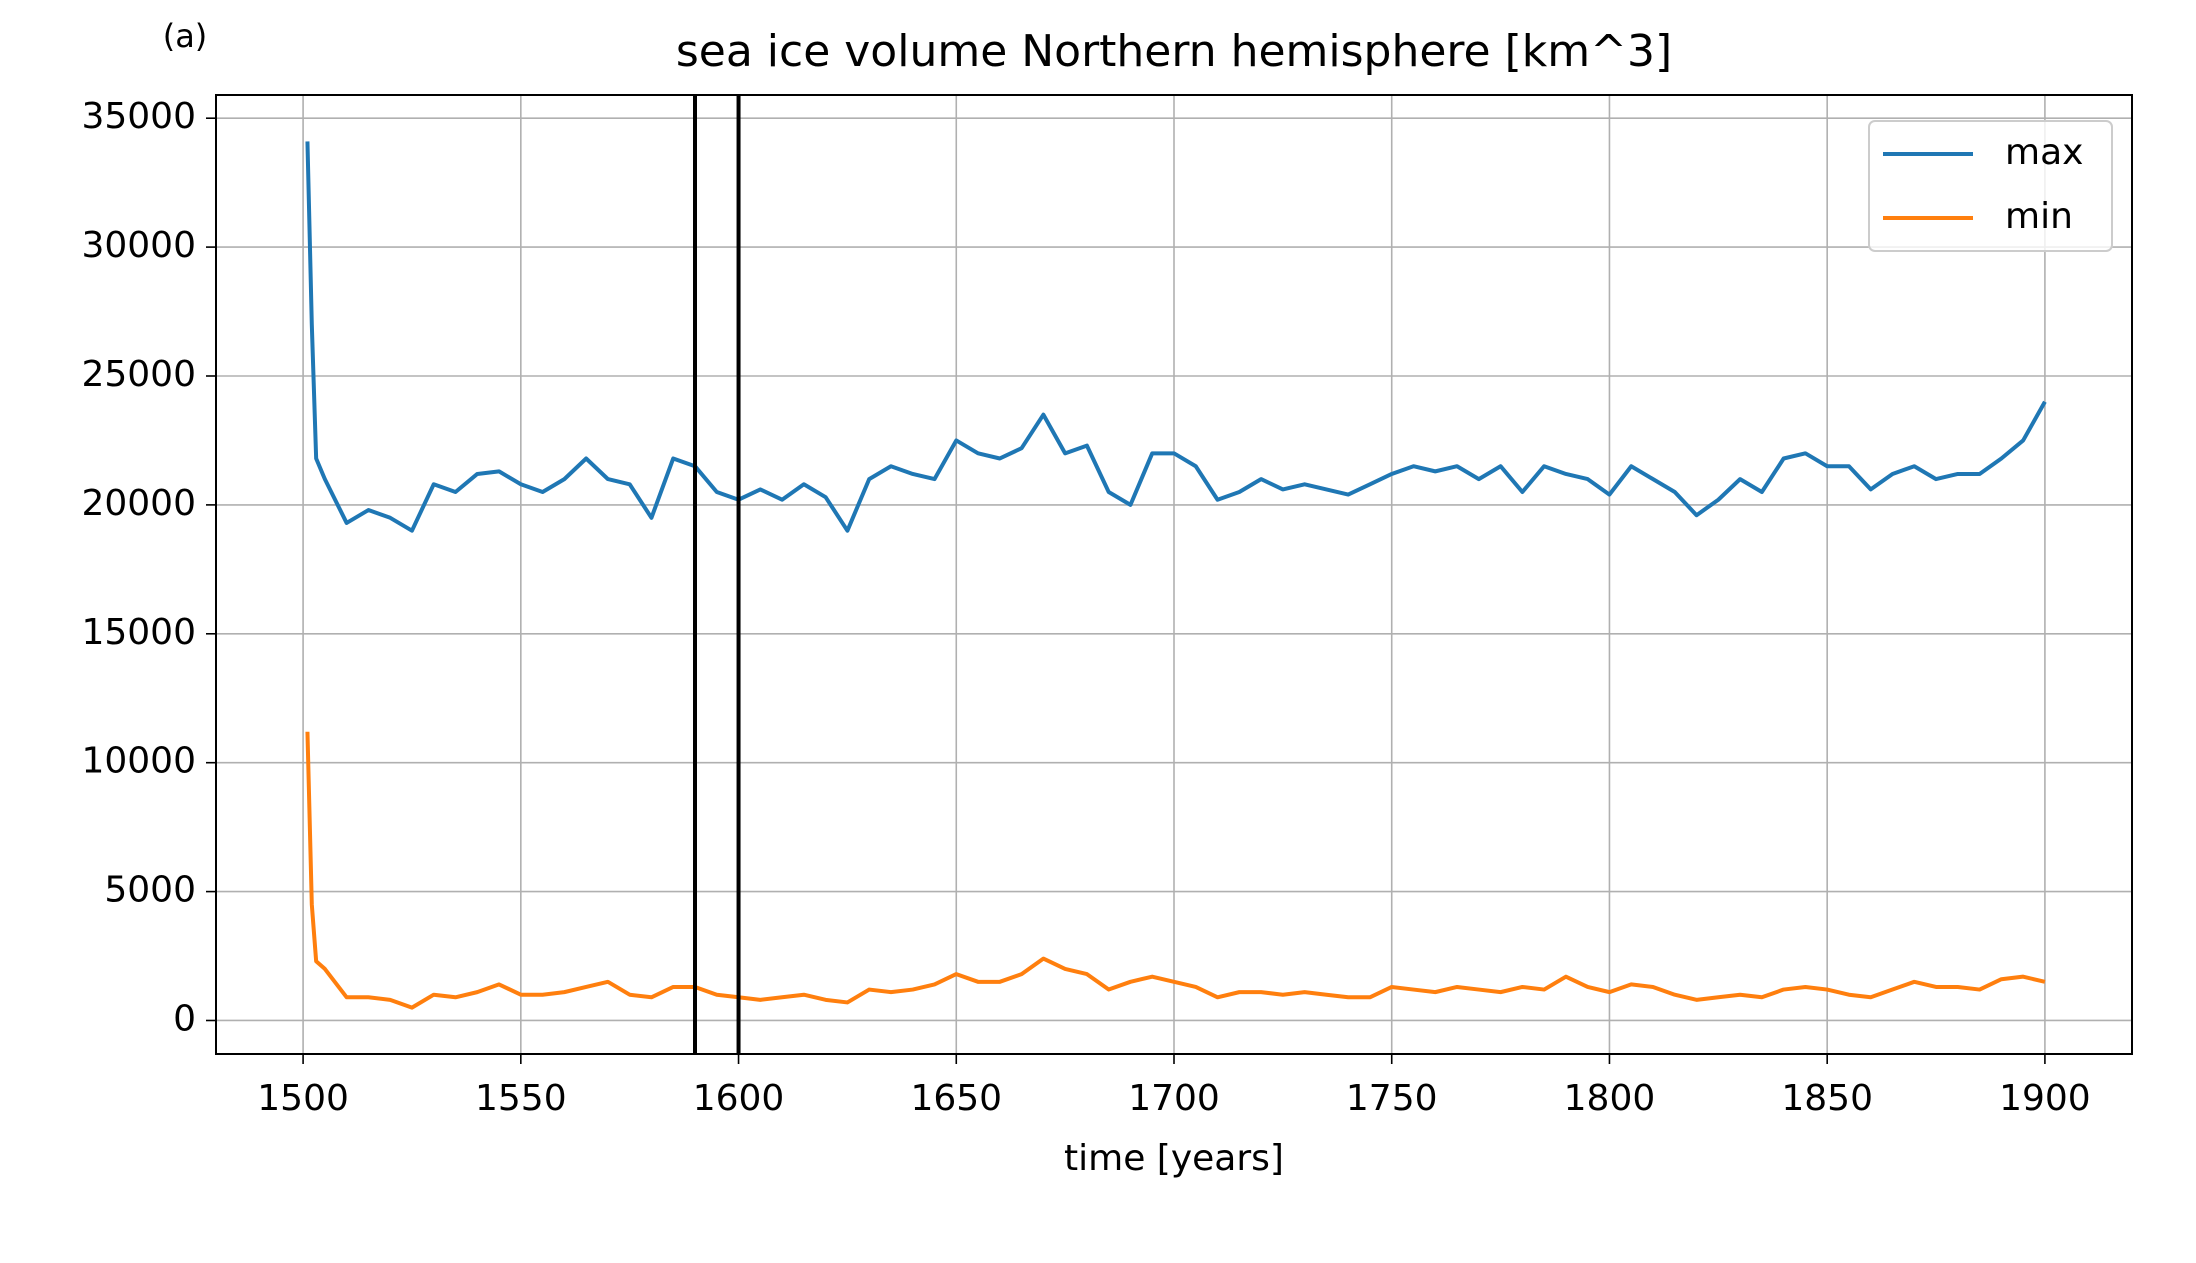  Describe the element at coordinates (2045, 1098) in the screenshot. I see `x-tick-label: 1900` at that location.